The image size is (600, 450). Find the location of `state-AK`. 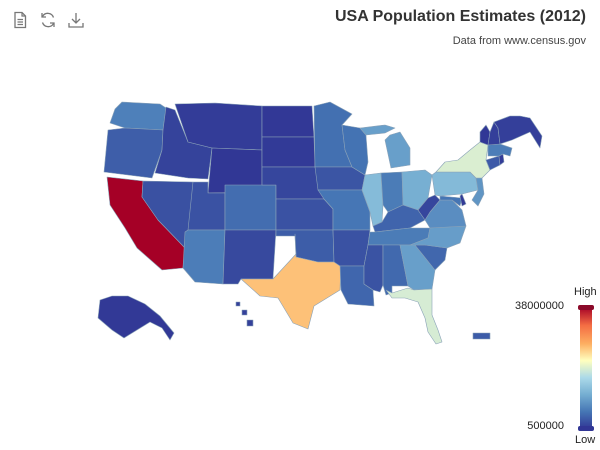

state-AK is located at coordinates (136, 318).